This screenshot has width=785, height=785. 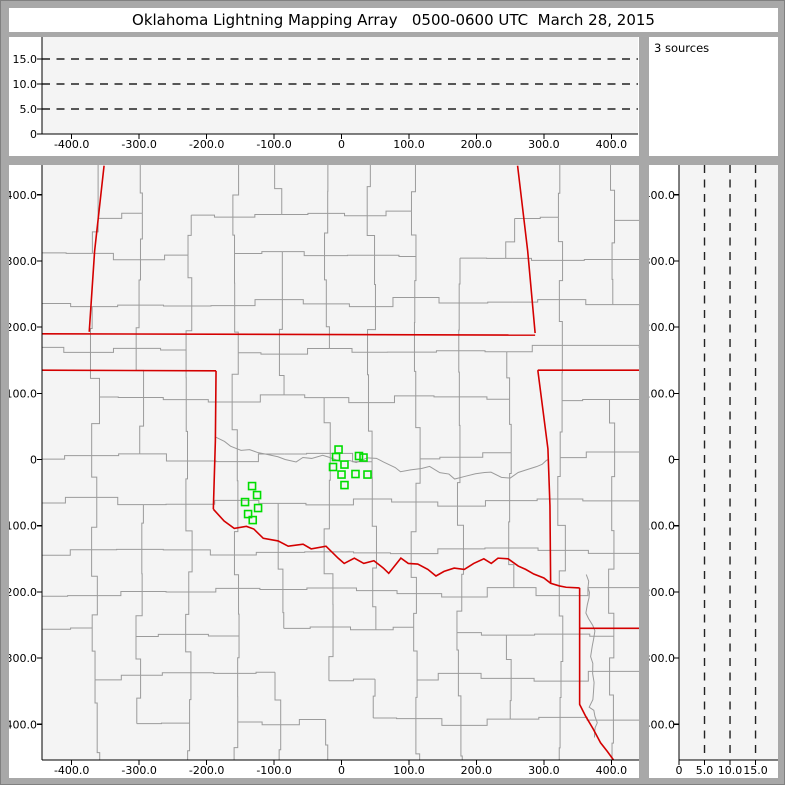 I want to click on state-border-red-river, so click(x=396, y=548).